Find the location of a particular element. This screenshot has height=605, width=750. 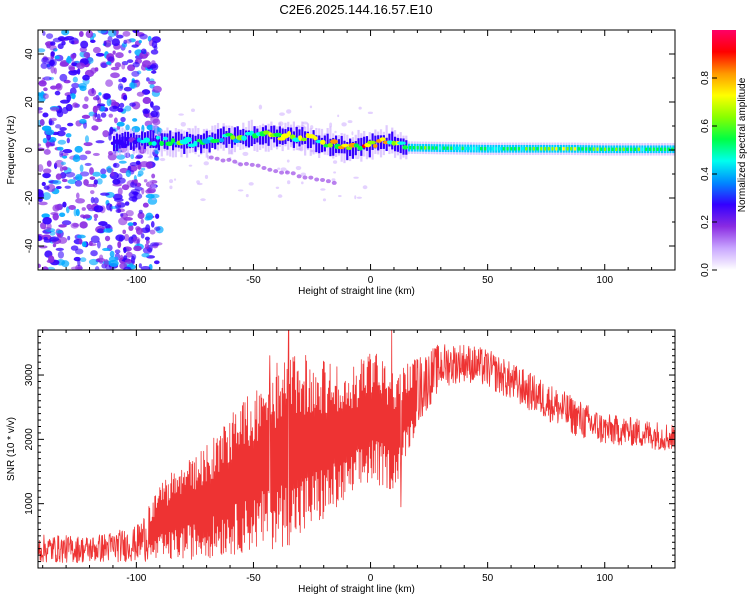

x-tick-label: 0 is located at coordinates (371, 578).